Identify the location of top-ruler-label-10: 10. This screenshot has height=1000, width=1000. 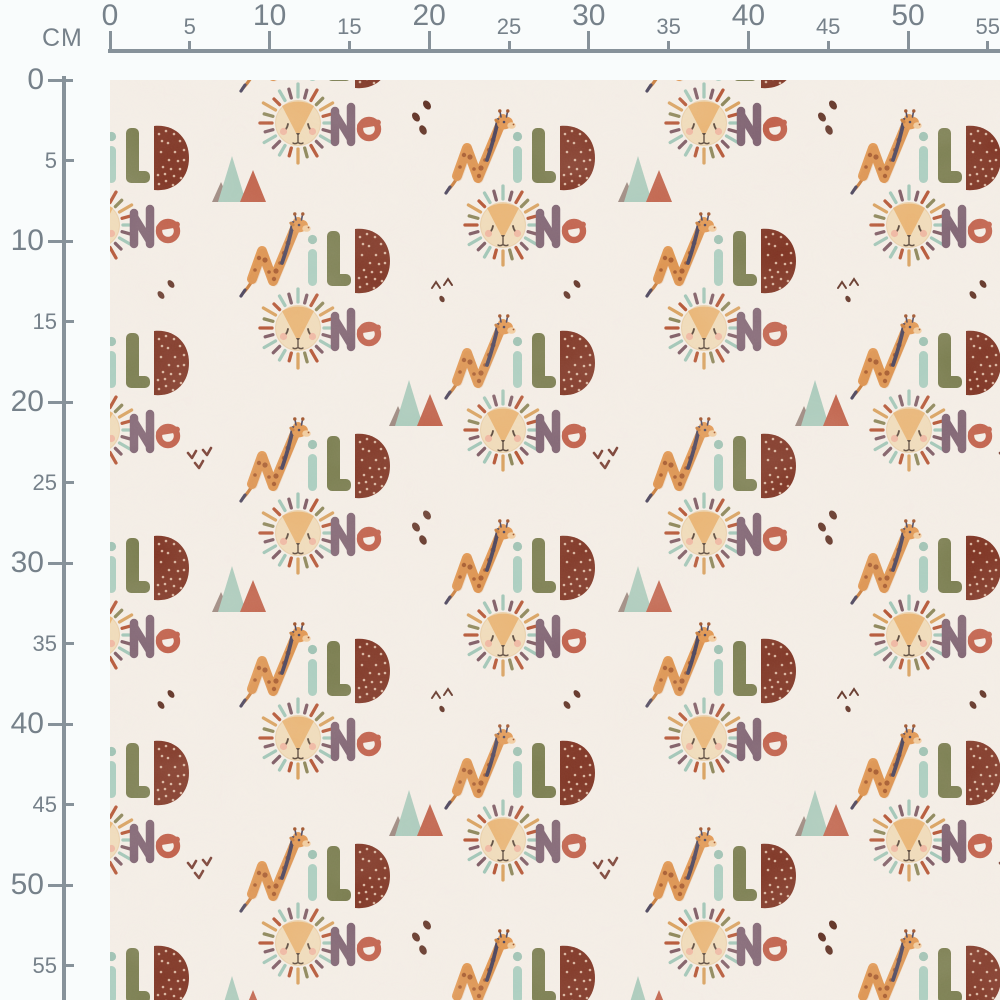
(269, 16).